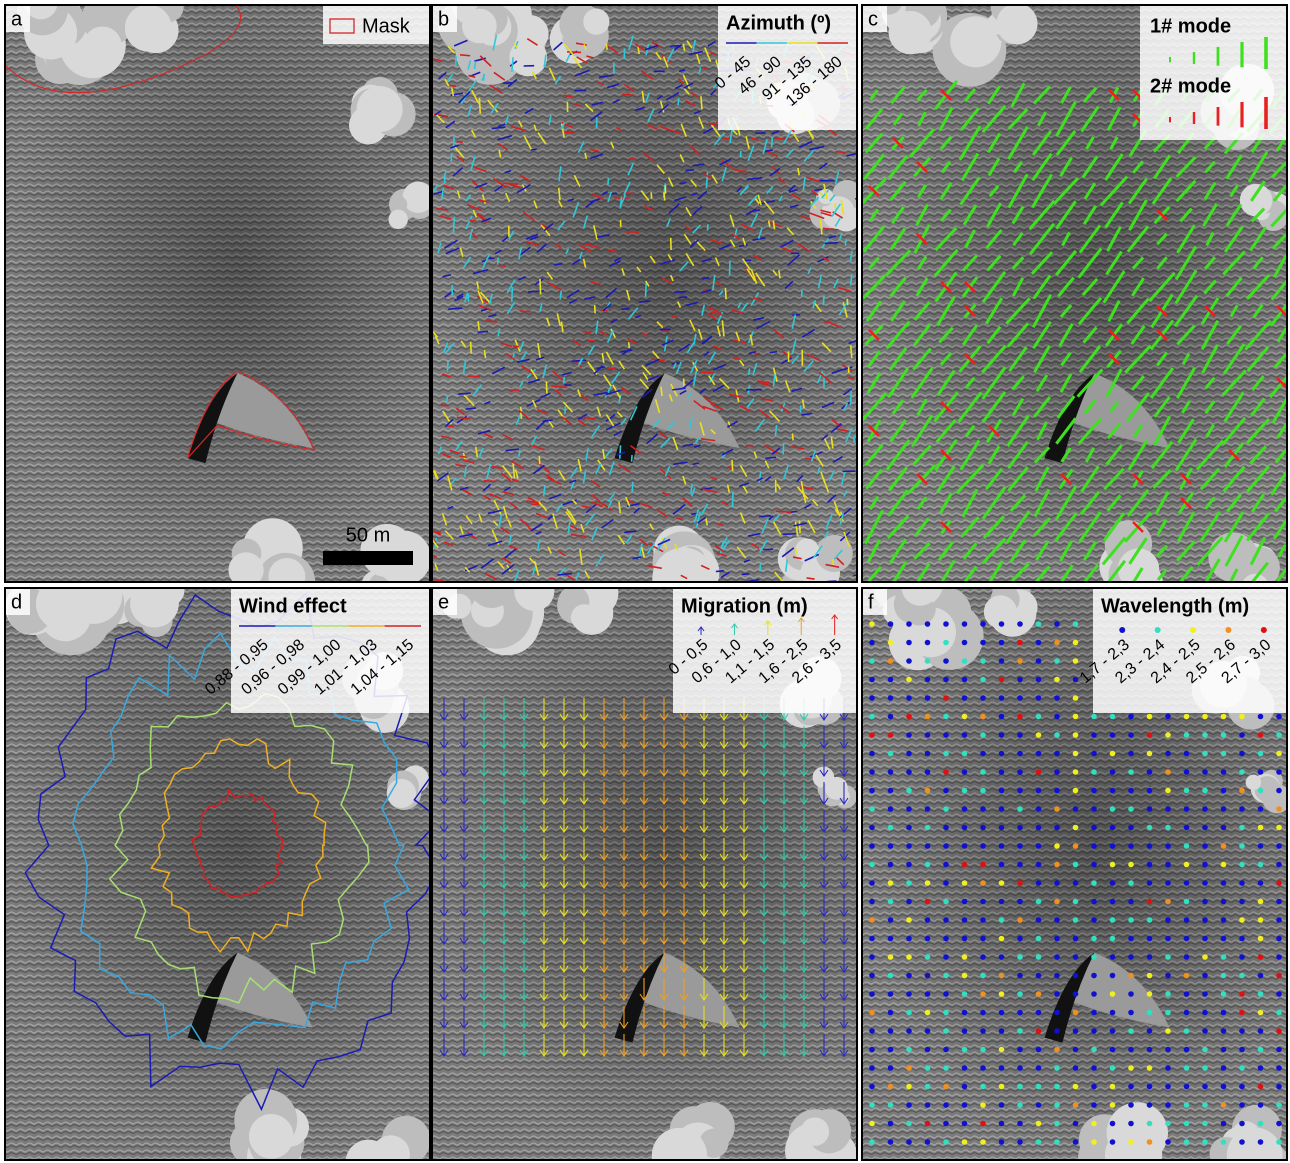 Image resolution: width=1290 pixels, height=1163 pixels. Describe the element at coordinates (734, 629) in the screenshot. I see `legend-arrow` at that location.